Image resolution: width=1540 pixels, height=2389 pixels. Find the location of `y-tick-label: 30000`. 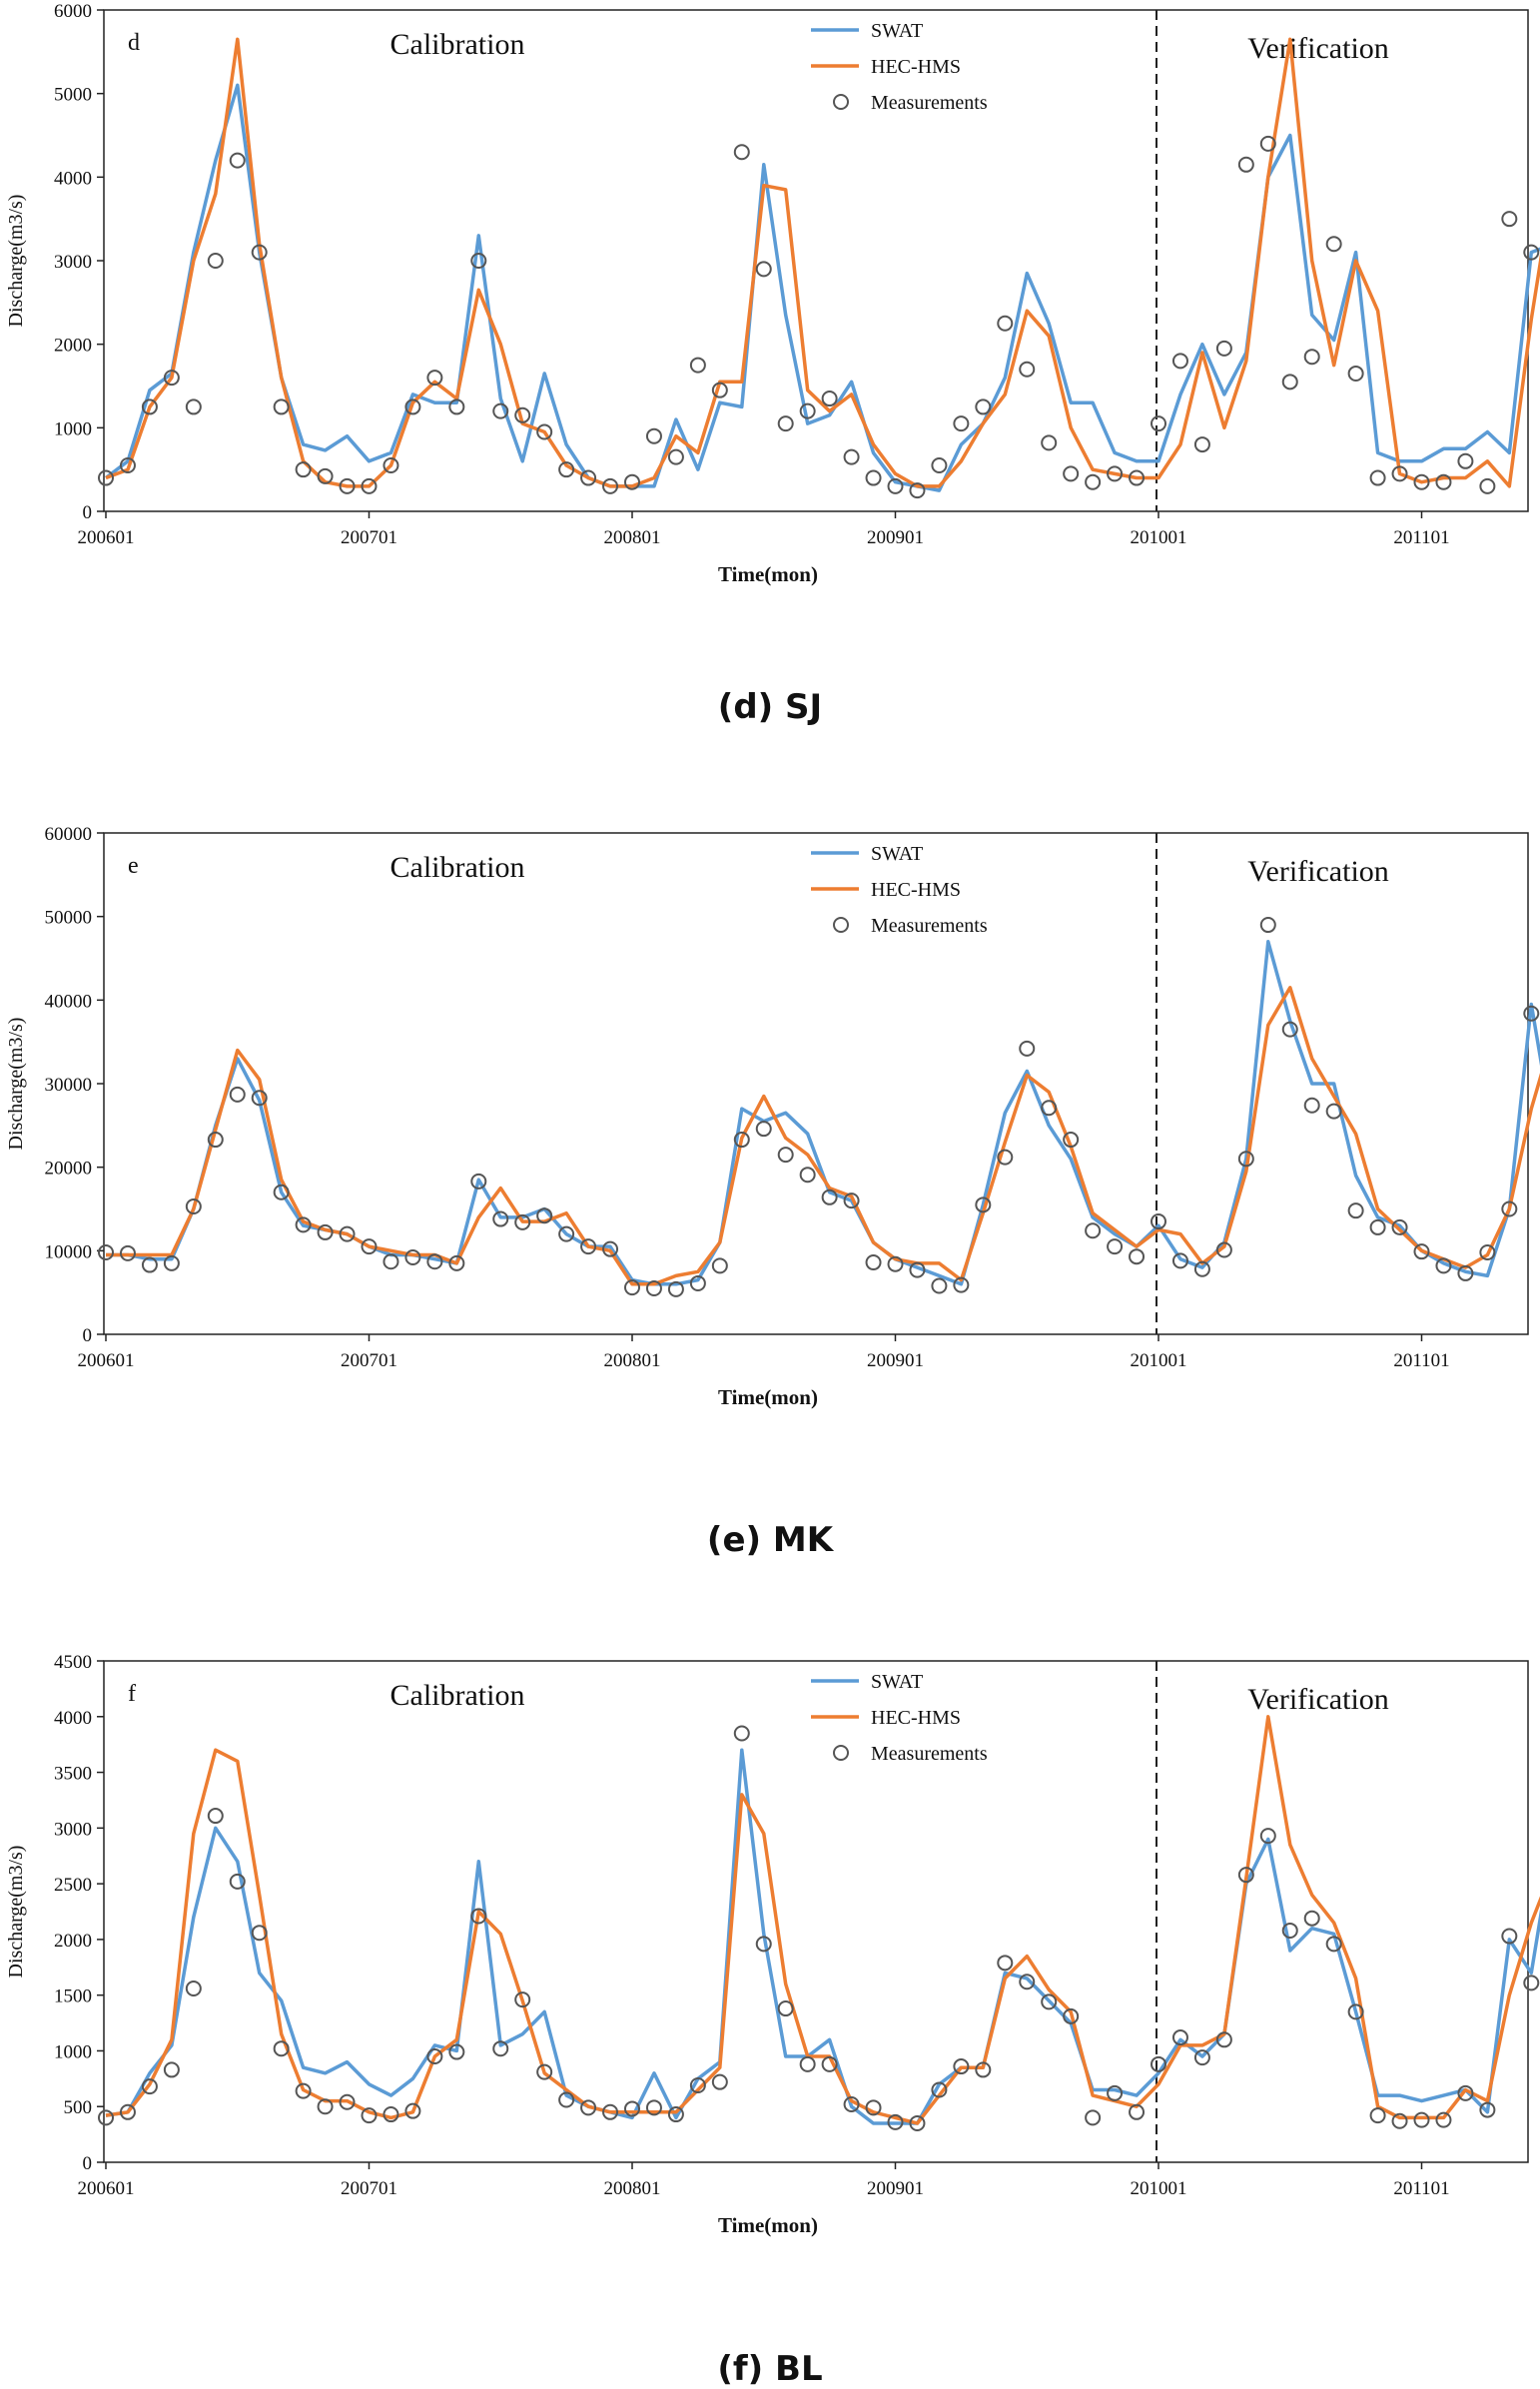

y-tick-label: 30000 is located at coordinates (69, 1085).